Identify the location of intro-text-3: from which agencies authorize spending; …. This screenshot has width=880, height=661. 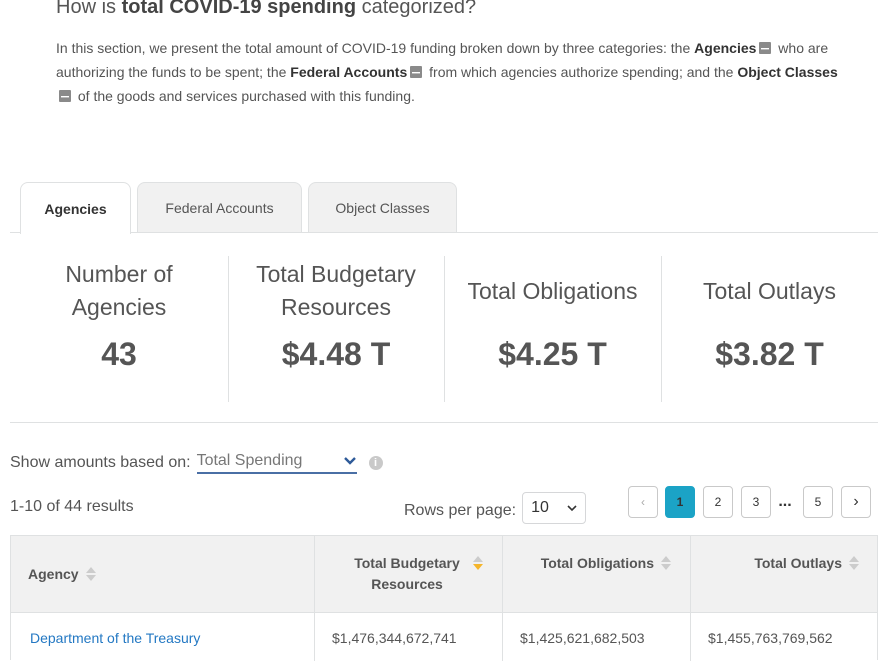
(581, 72).